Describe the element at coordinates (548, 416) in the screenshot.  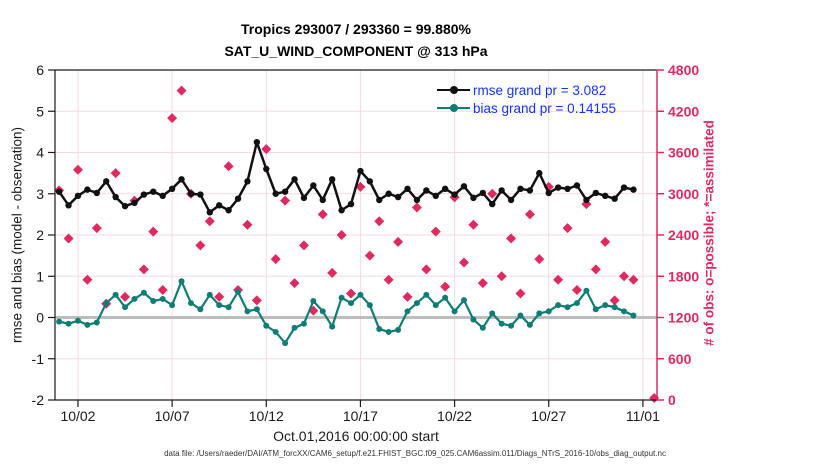
I see `svg-text: 10/27` at that location.